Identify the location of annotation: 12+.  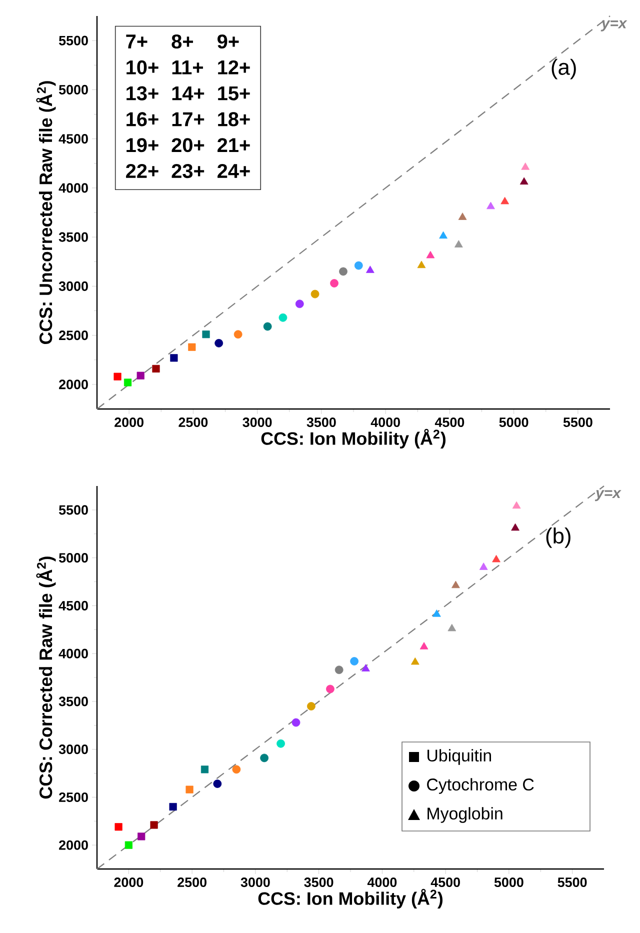
(234, 67).